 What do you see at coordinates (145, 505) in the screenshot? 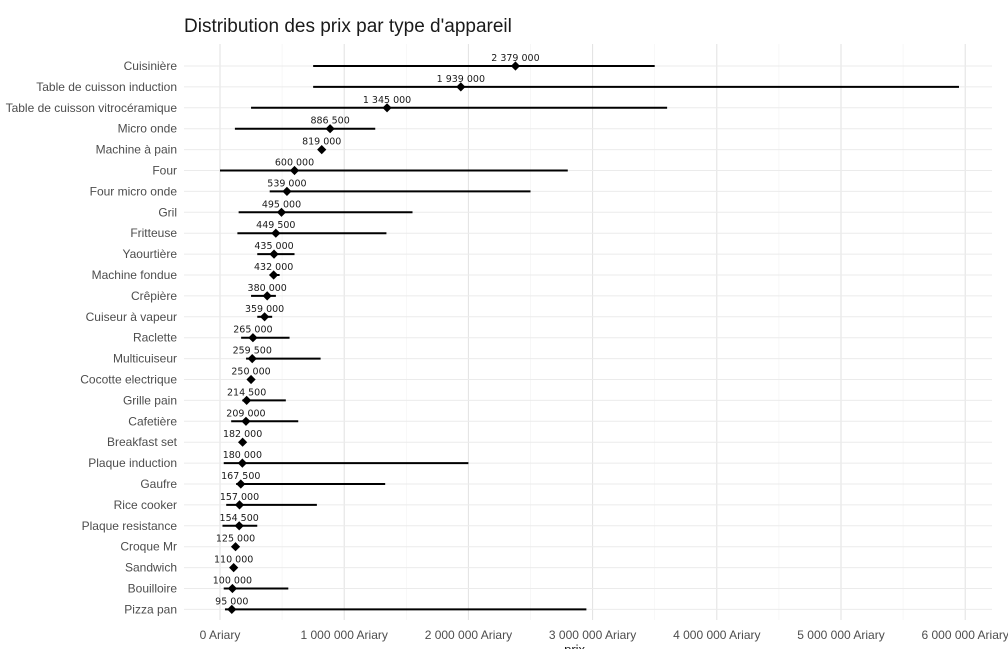
I see `y-tick-label: Rice cooker` at bounding box center [145, 505].